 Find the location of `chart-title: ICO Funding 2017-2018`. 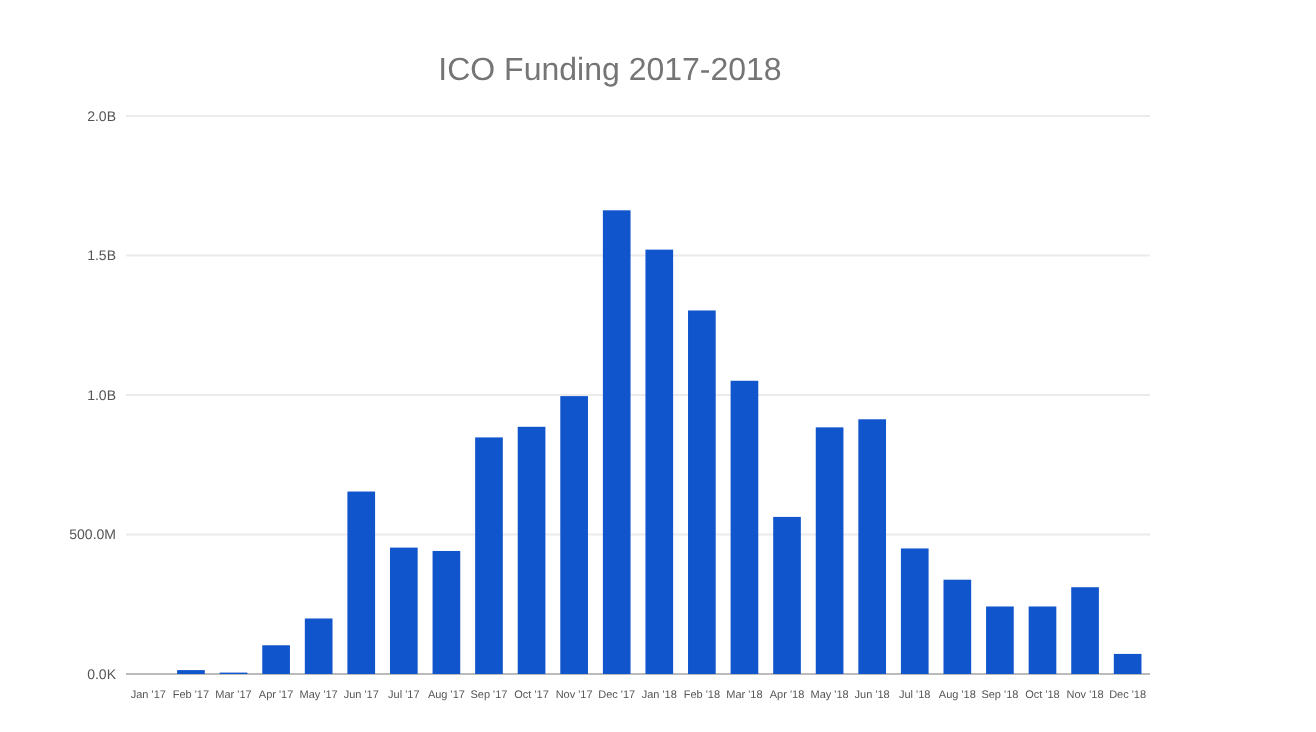

chart-title: ICO Funding 2017-2018 is located at coordinates (610, 71).